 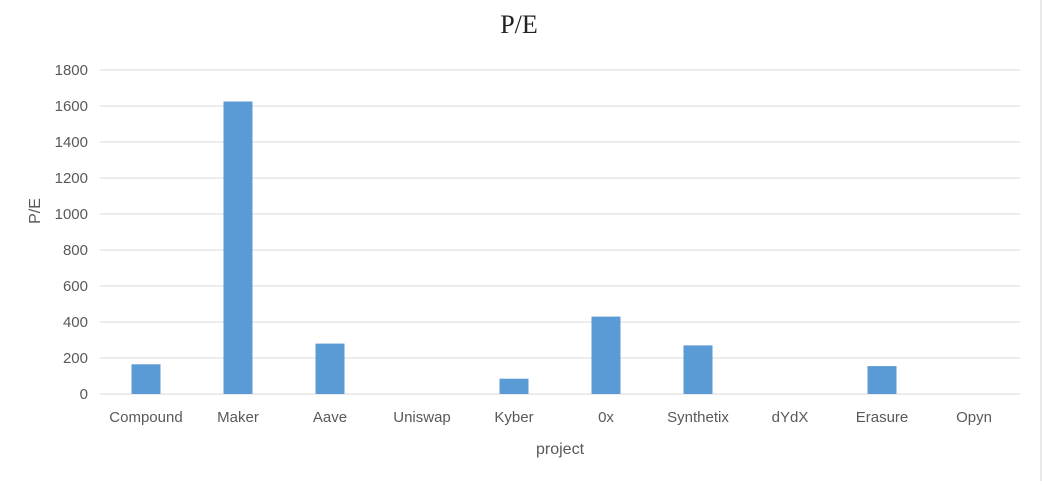 I want to click on bar-erasure, so click(x=882, y=380).